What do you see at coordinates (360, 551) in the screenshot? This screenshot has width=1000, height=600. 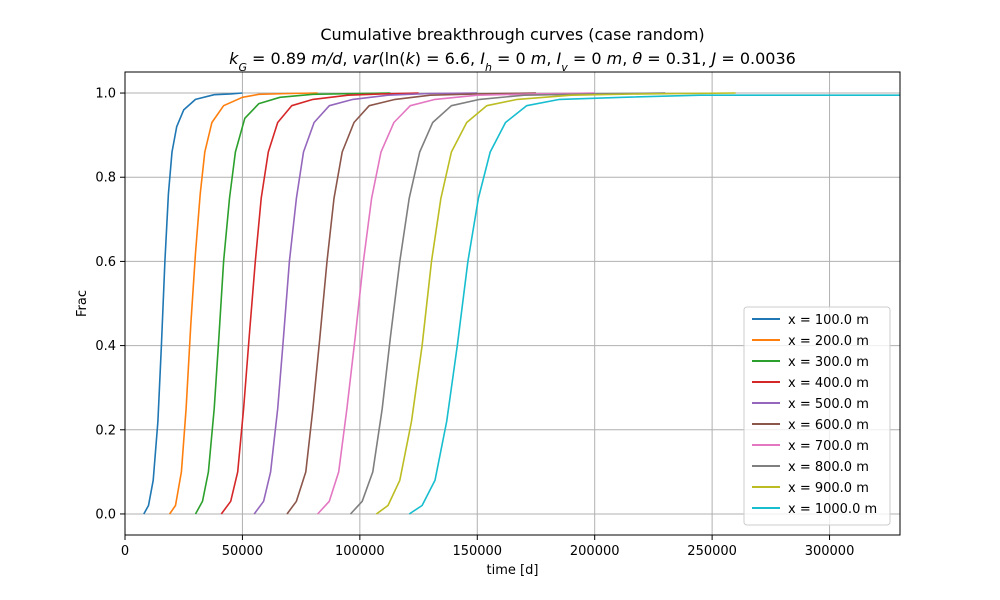 I see `x-tick-label: 100000` at bounding box center [360, 551].